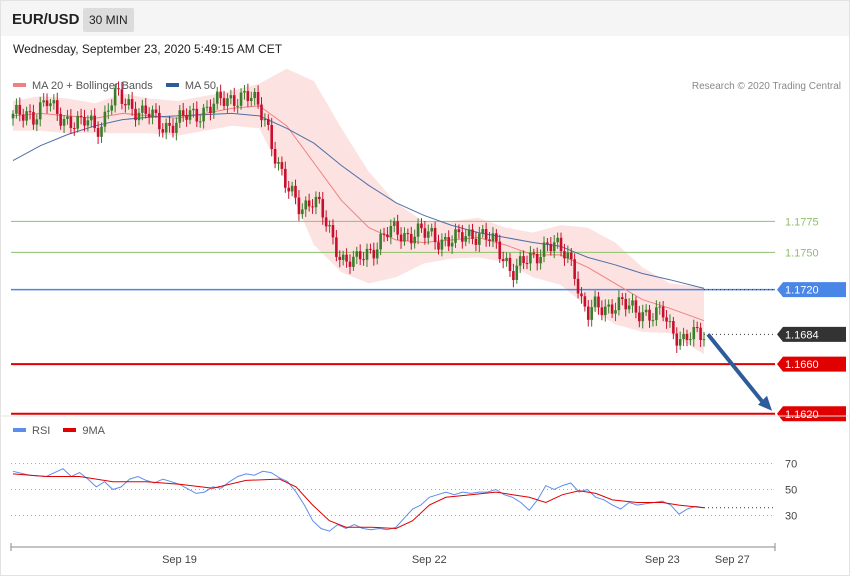 This screenshot has width=850, height=576. I want to click on level-1-1720-tag, so click(811, 290).